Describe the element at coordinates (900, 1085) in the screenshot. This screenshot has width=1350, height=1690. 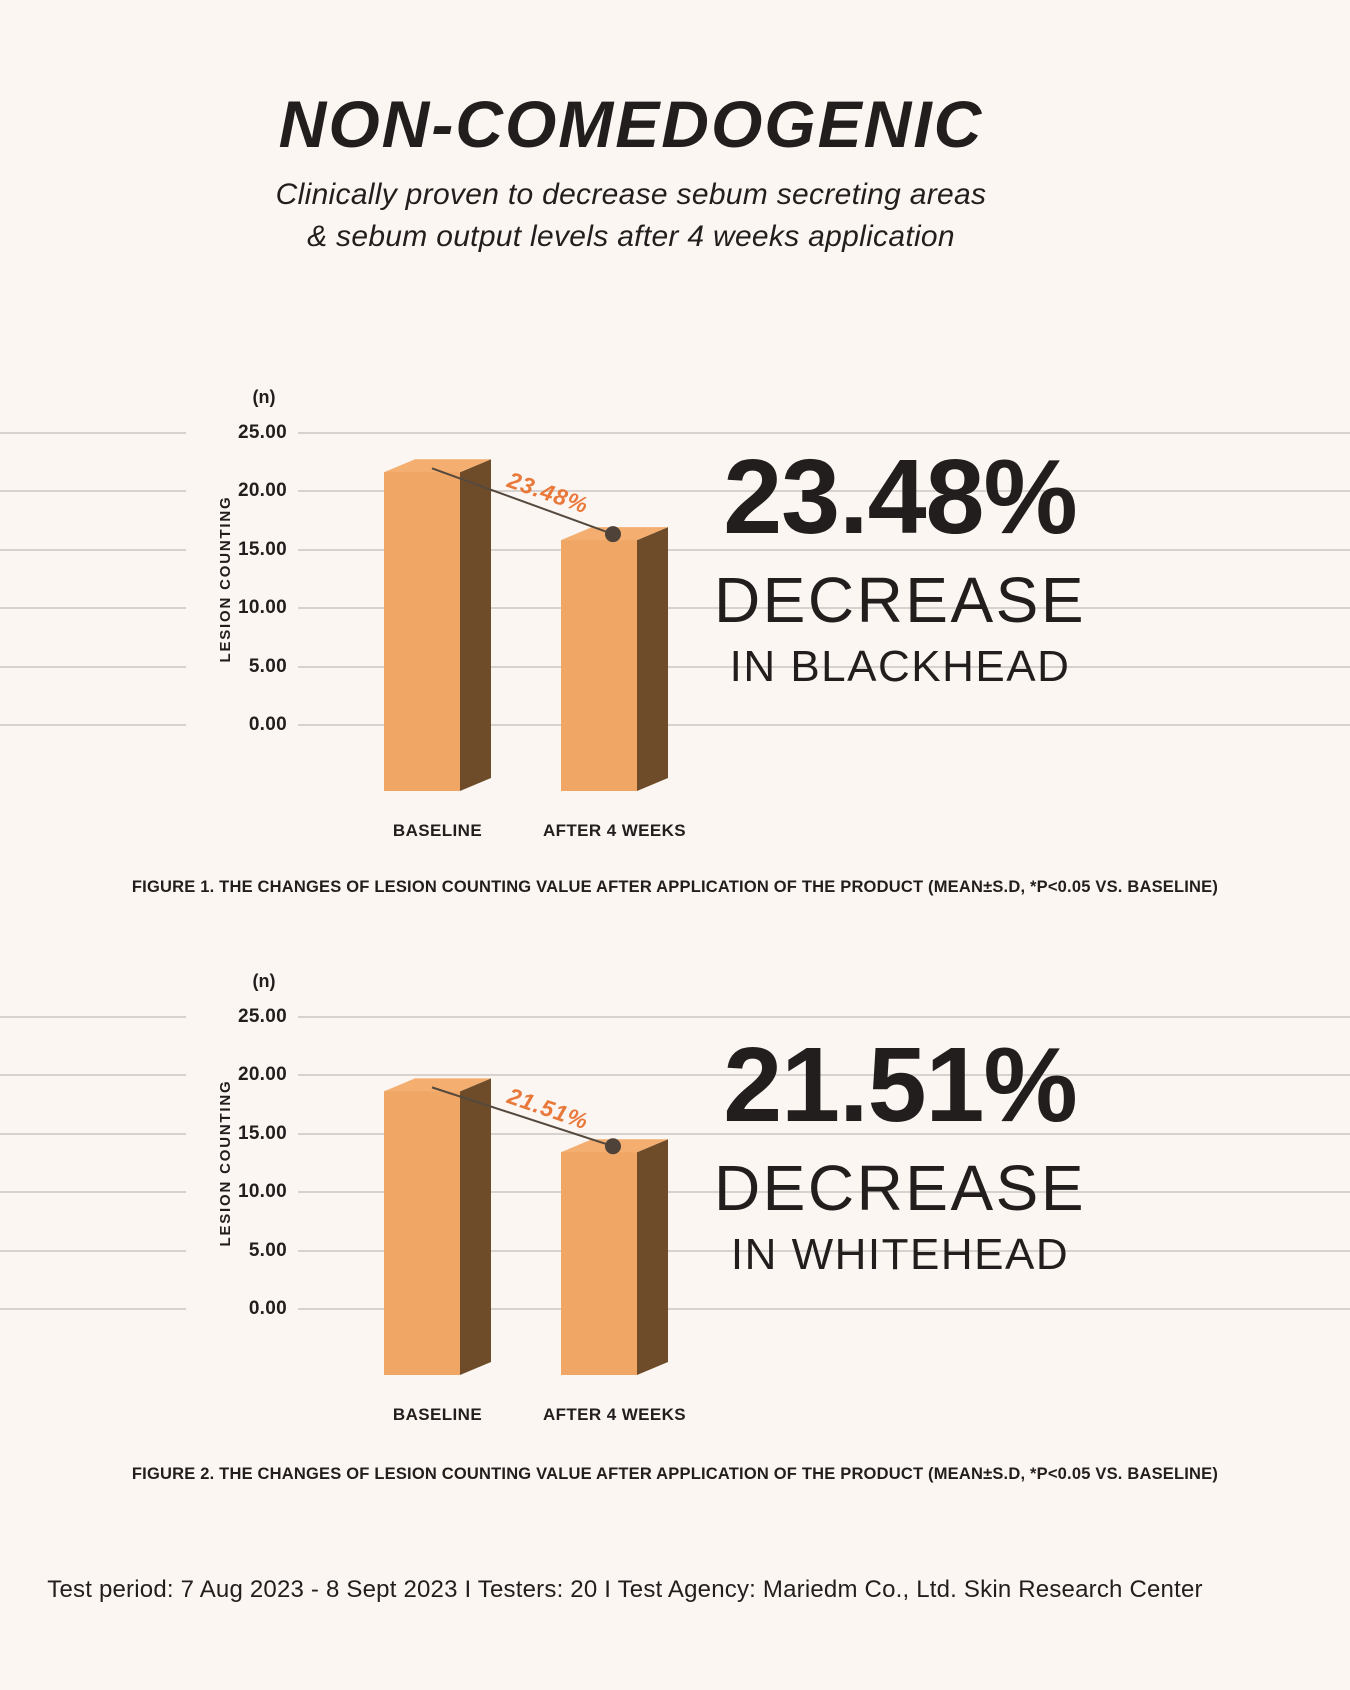
I see `stat-percent: 21.51%` at that location.